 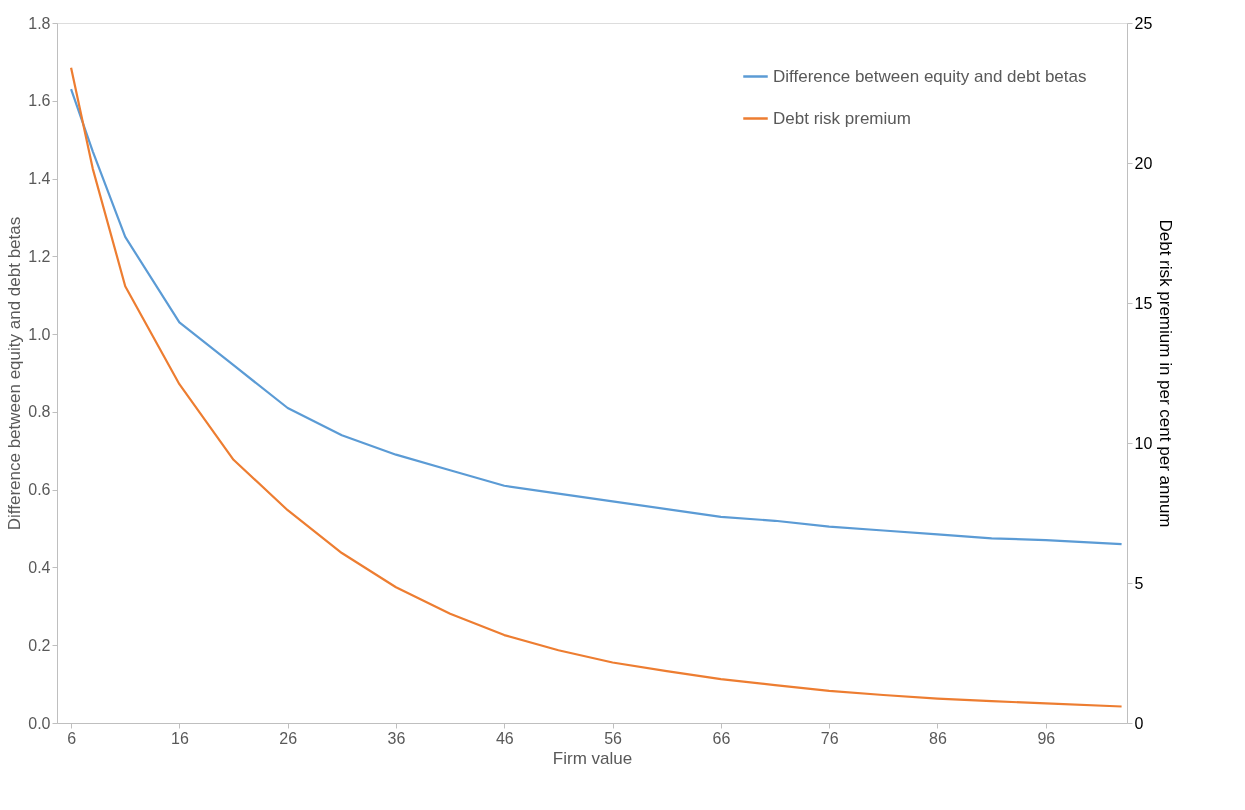 What do you see at coordinates (39, 645) in the screenshot?
I see `y-tick-label: 0.2` at bounding box center [39, 645].